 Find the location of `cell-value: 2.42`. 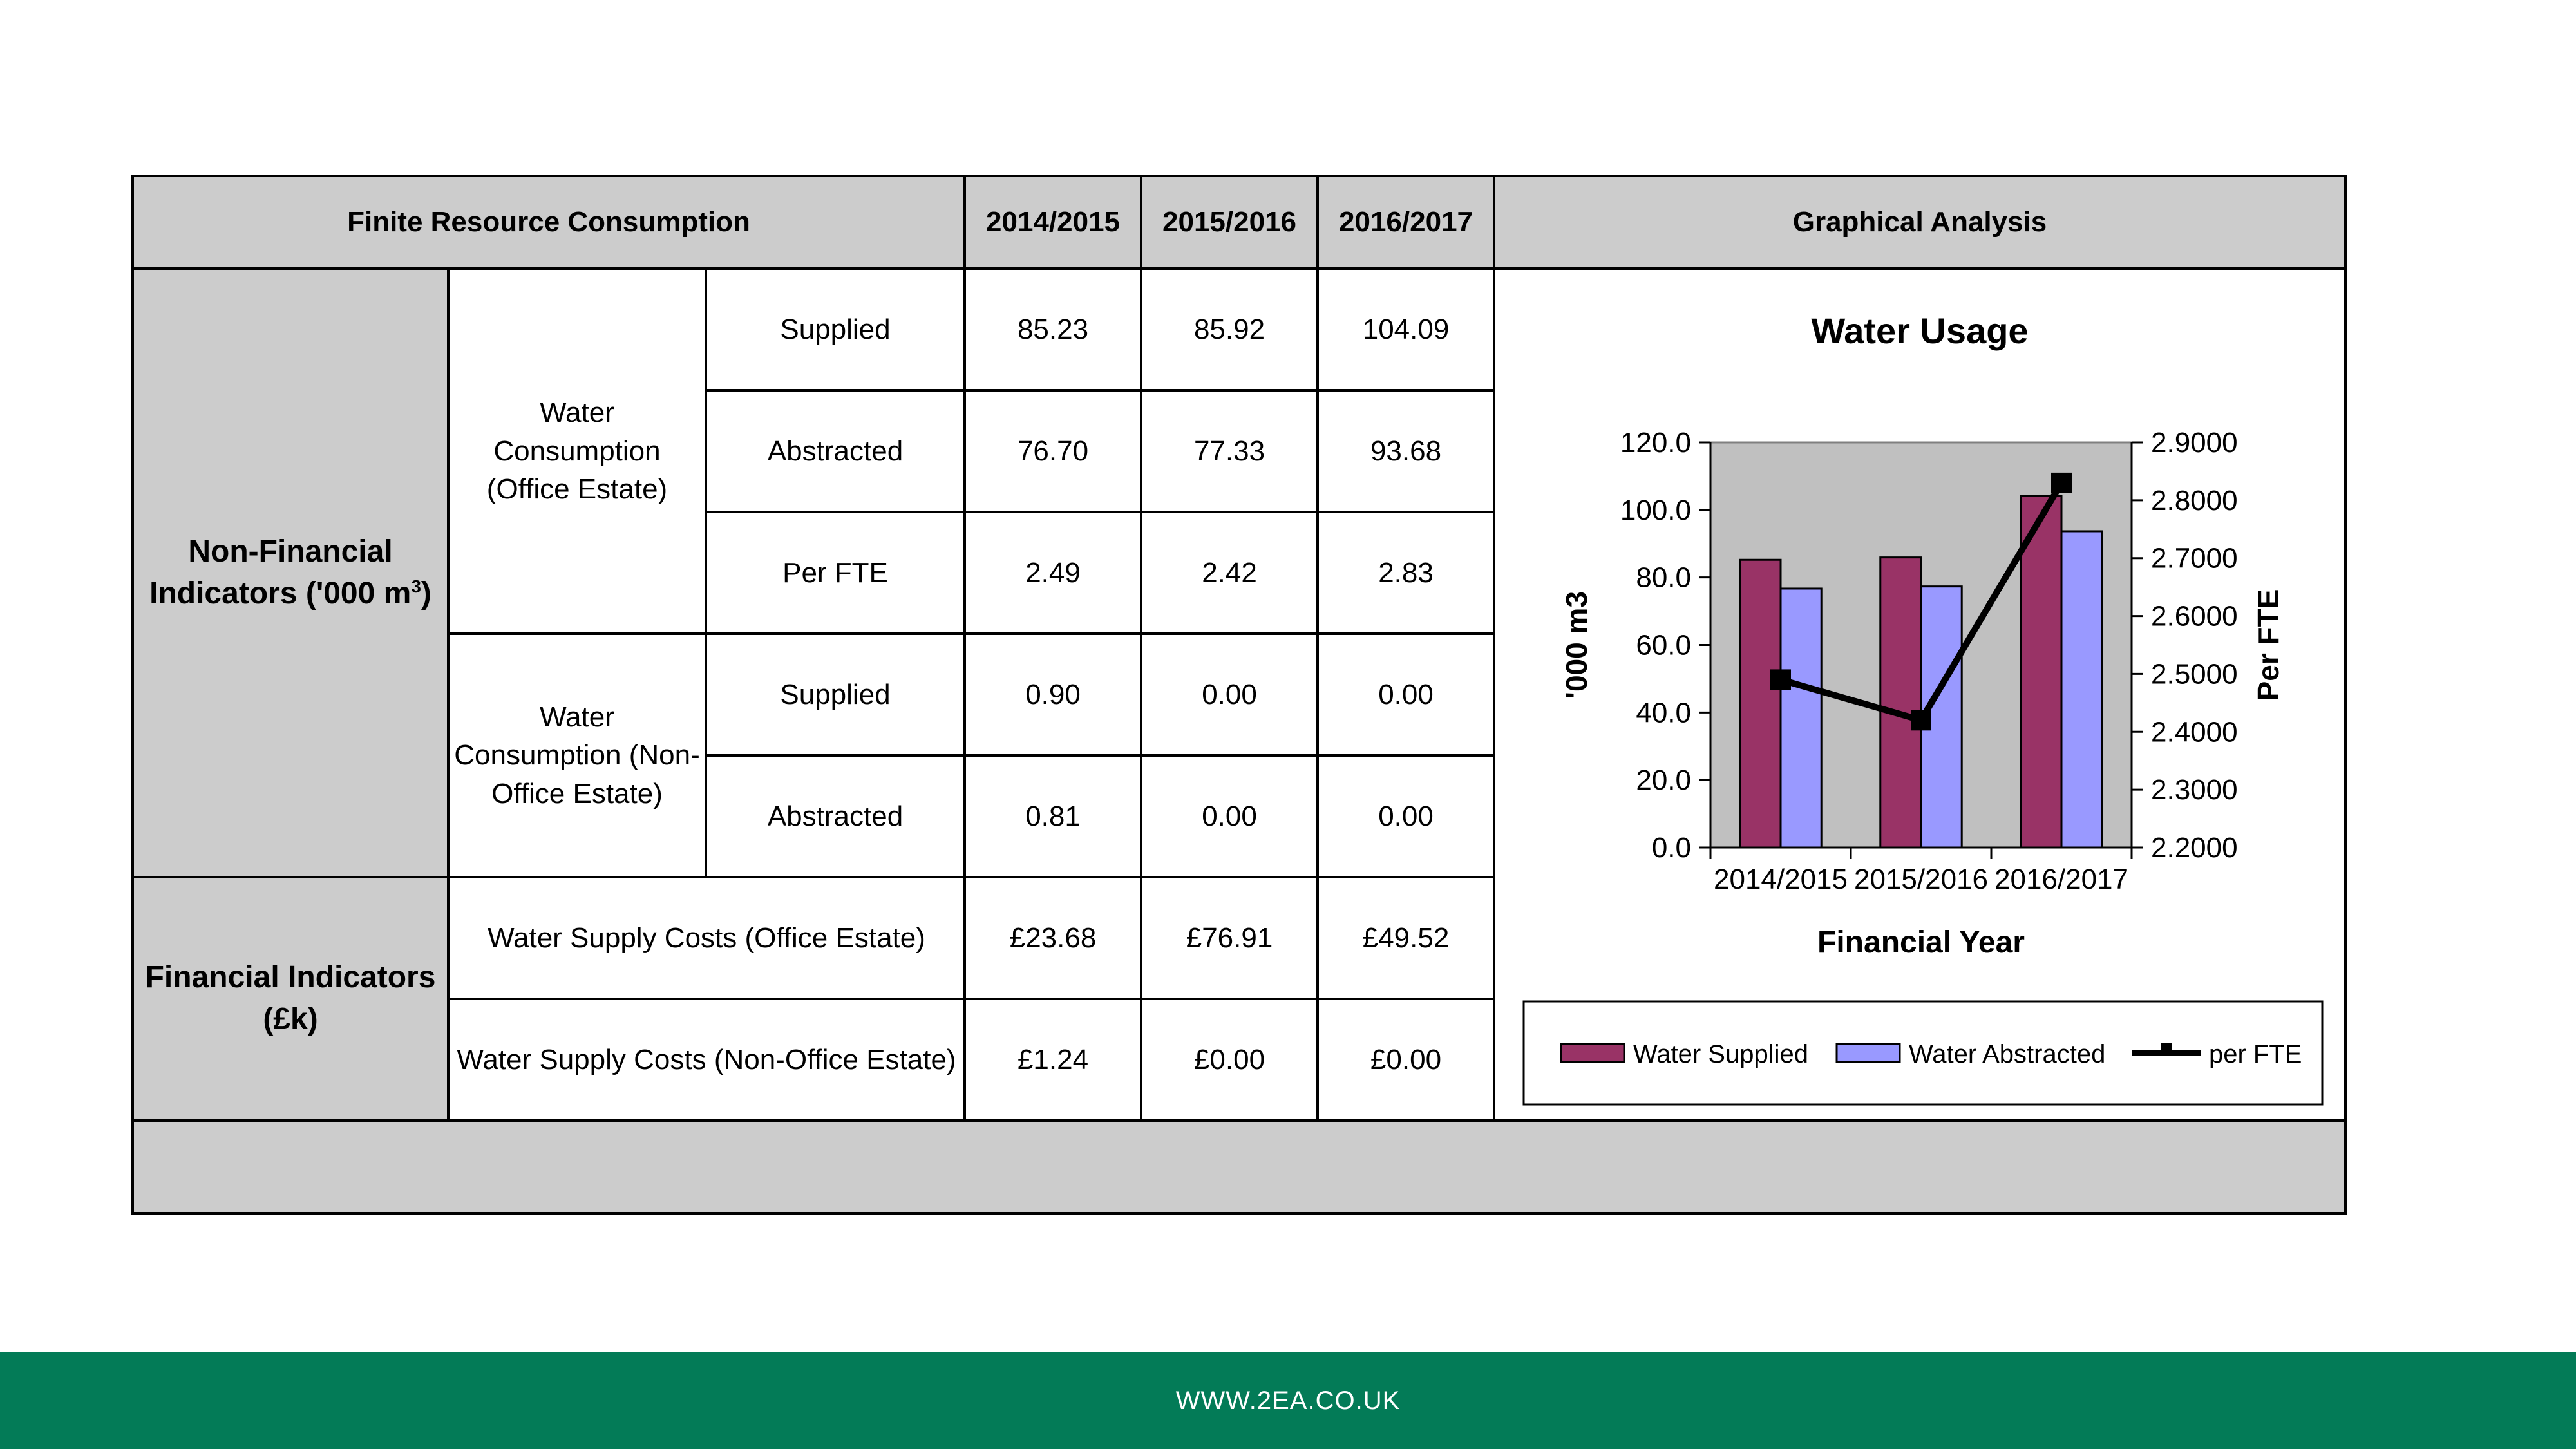

cell-value: 2.42 is located at coordinates (1230, 573).